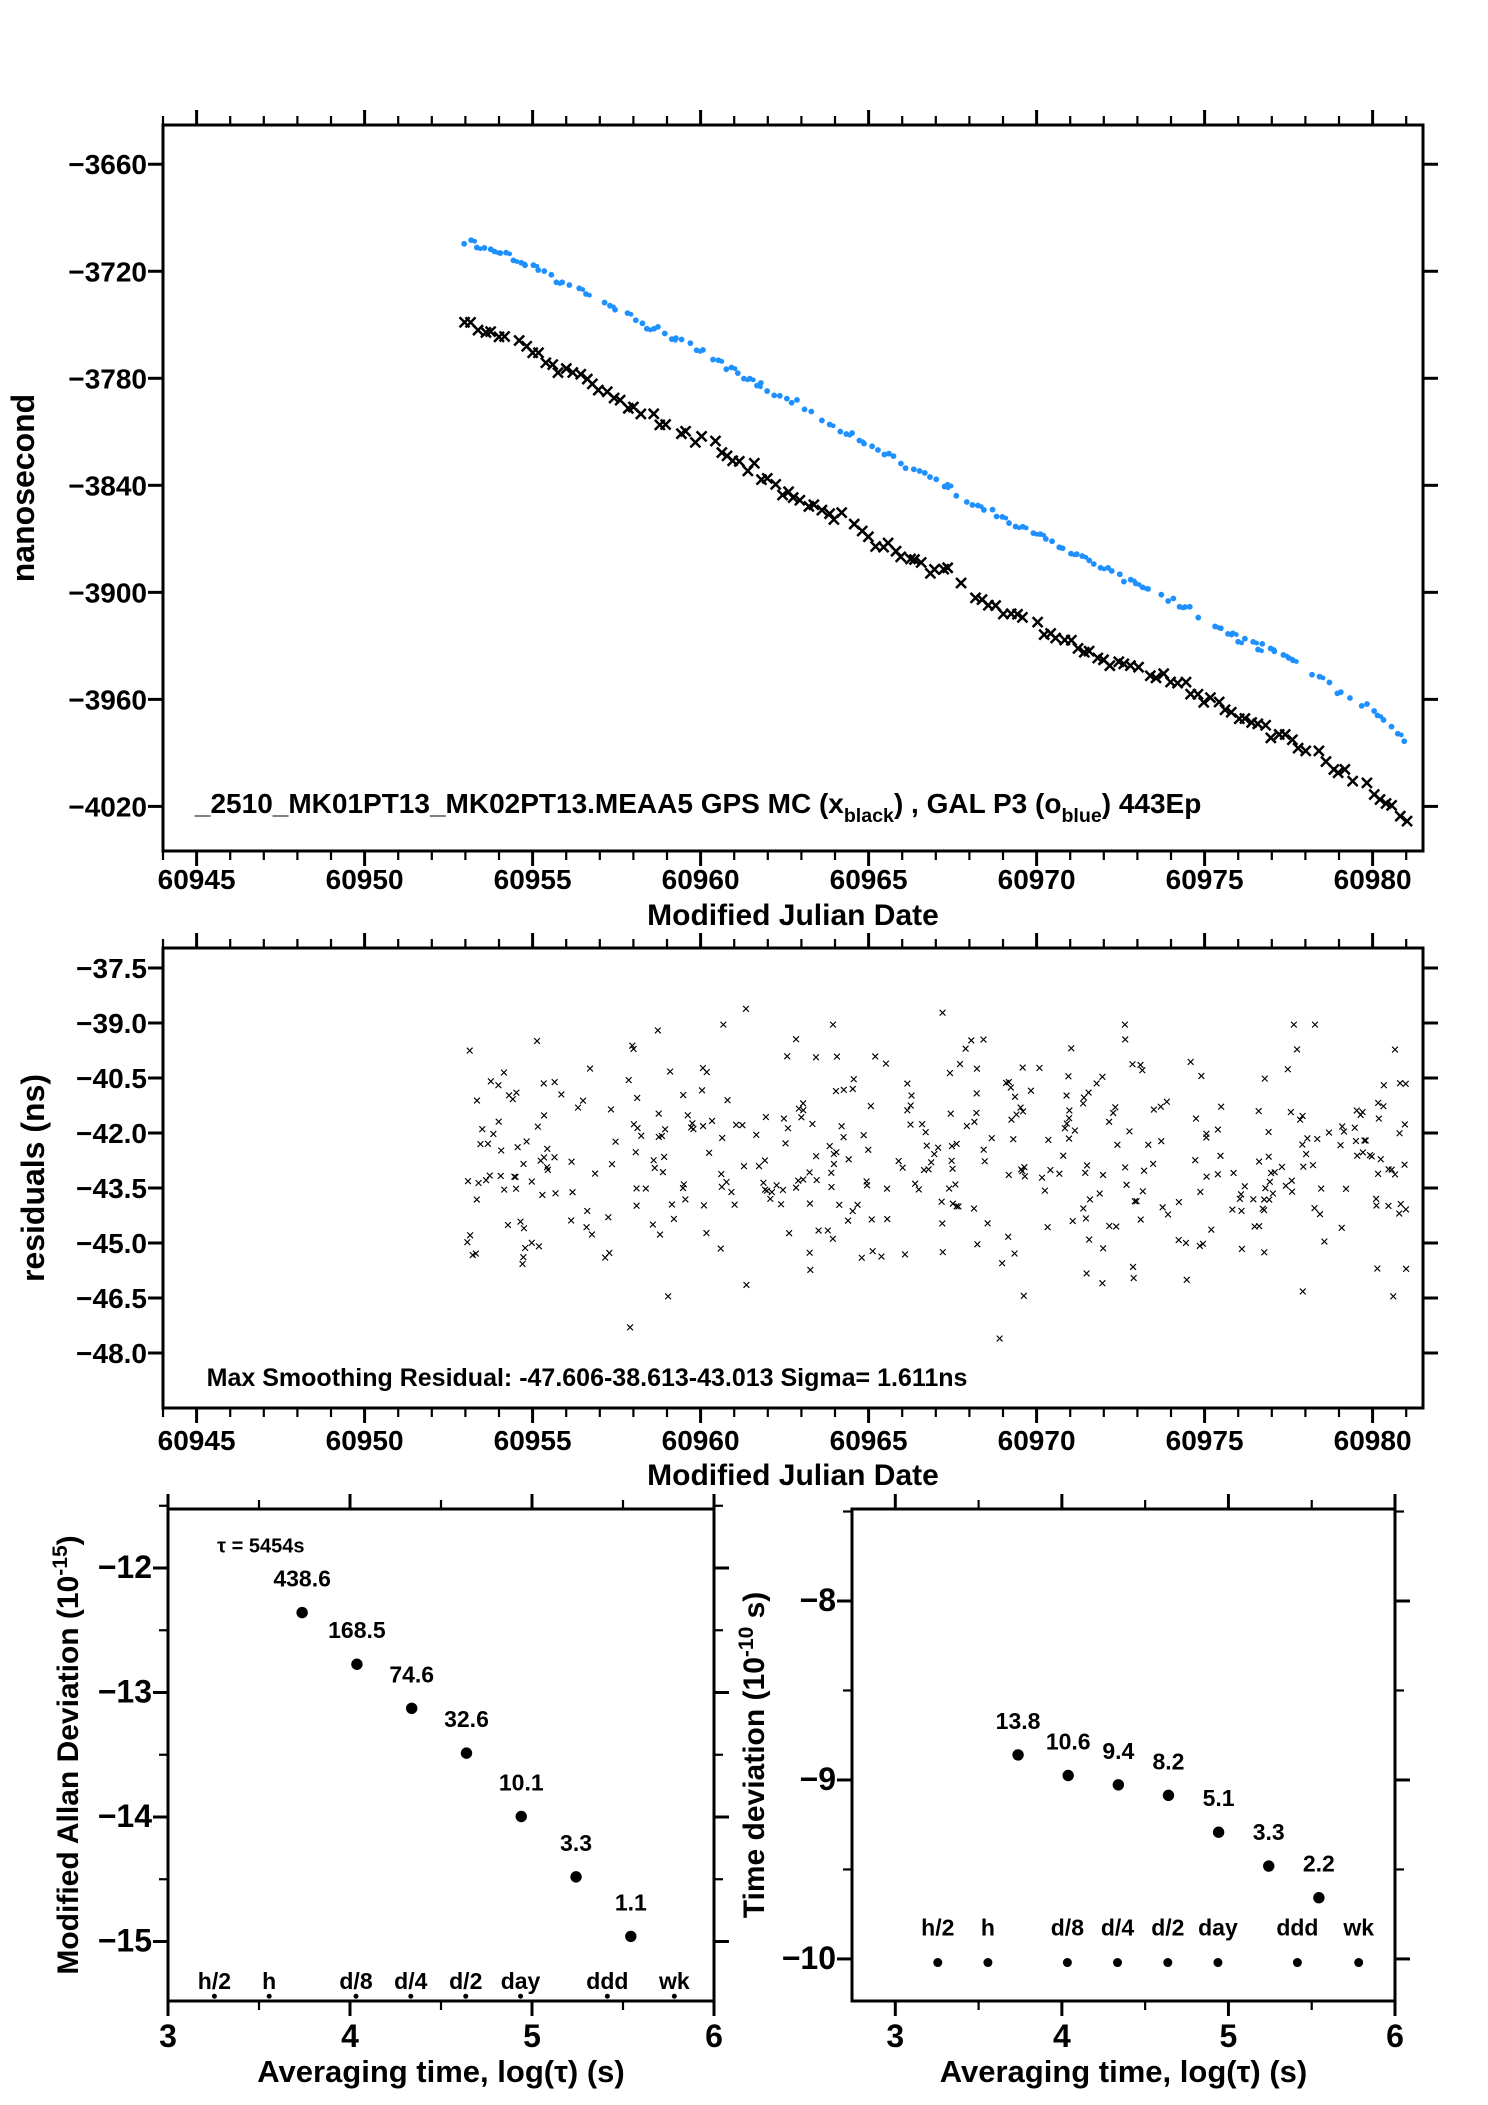 This screenshot has height=2105, width=1488. I want to click on y-tick-label: −13, so click(125, 1692).